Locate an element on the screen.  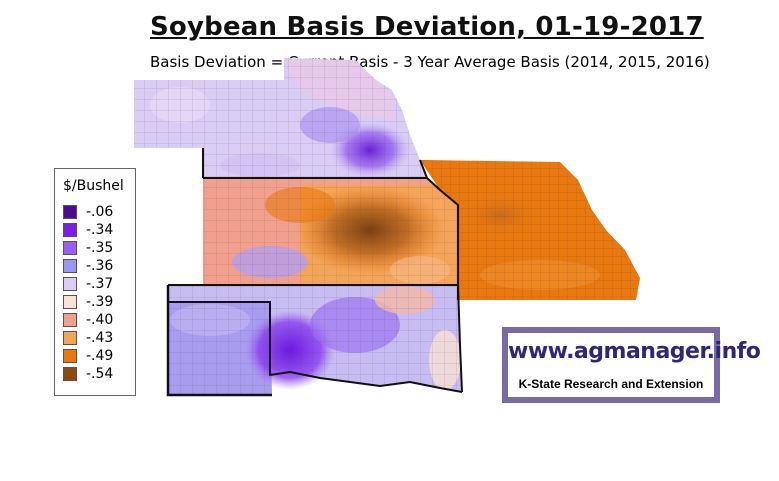
legend-item: -.37 is located at coordinates (88, 284).